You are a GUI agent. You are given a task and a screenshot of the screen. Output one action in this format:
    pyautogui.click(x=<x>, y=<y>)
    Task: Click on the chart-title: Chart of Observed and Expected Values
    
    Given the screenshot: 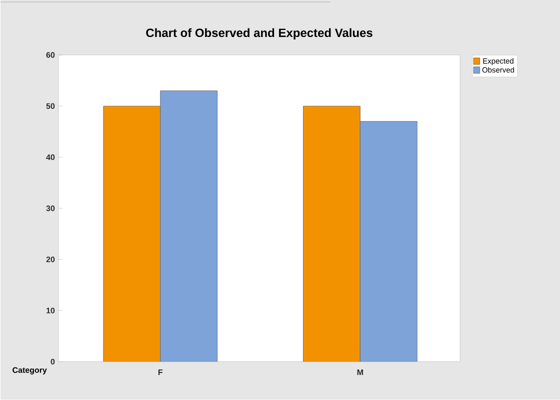 What is the action you would take?
    pyautogui.click(x=259, y=34)
    